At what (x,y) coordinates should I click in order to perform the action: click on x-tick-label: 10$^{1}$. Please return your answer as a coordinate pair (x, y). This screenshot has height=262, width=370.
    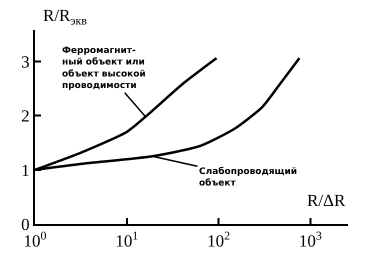
    Looking at the image, I should click on (126, 239).